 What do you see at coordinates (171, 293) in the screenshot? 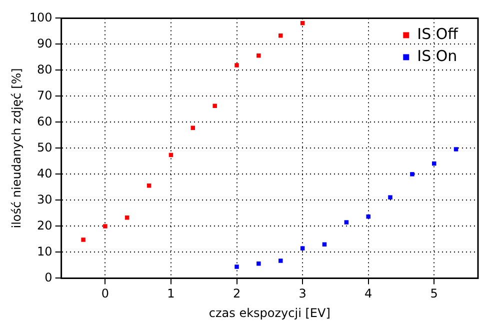
I see `x-tick-label: 1` at bounding box center [171, 293].